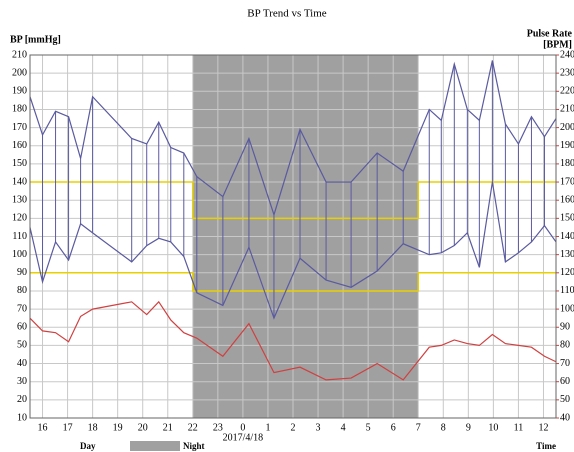 The height and width of the screenshot is (452, 574). Describe the element at coordinates (19, 236) in the screenshot. I see `y-tick-label: 110` at that location.